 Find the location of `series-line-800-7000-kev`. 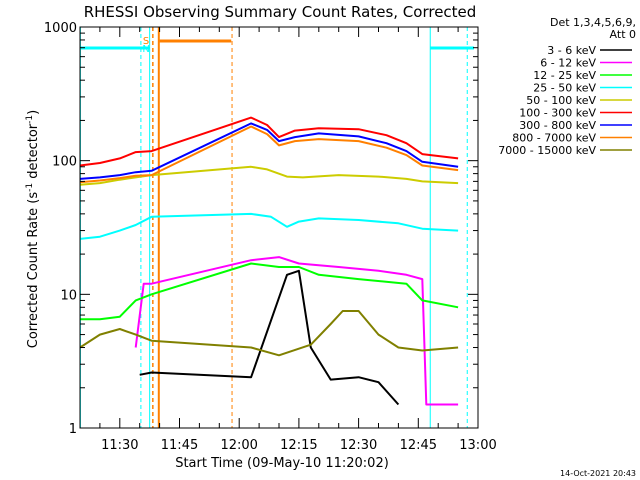

series-line-800-7000-kev is located at coordinates (269, 154).